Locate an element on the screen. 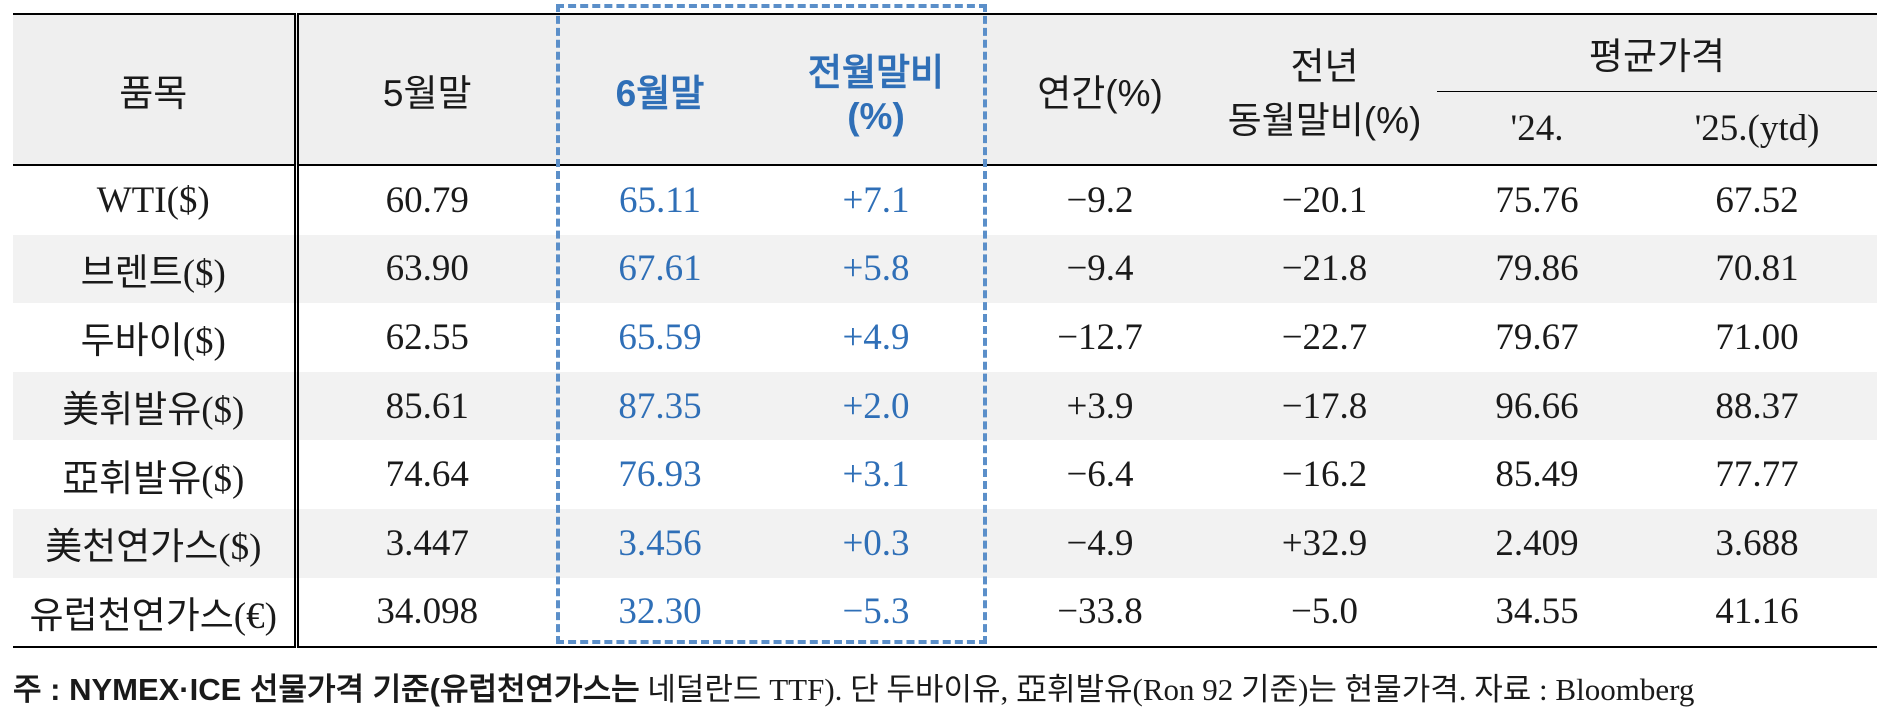 The image size is (1877, 711). table-row: 두바이($) 62.55 65.59 +4.9 −12.7 −22.7 79.67 71.00 is located at coordinates (945, 337).